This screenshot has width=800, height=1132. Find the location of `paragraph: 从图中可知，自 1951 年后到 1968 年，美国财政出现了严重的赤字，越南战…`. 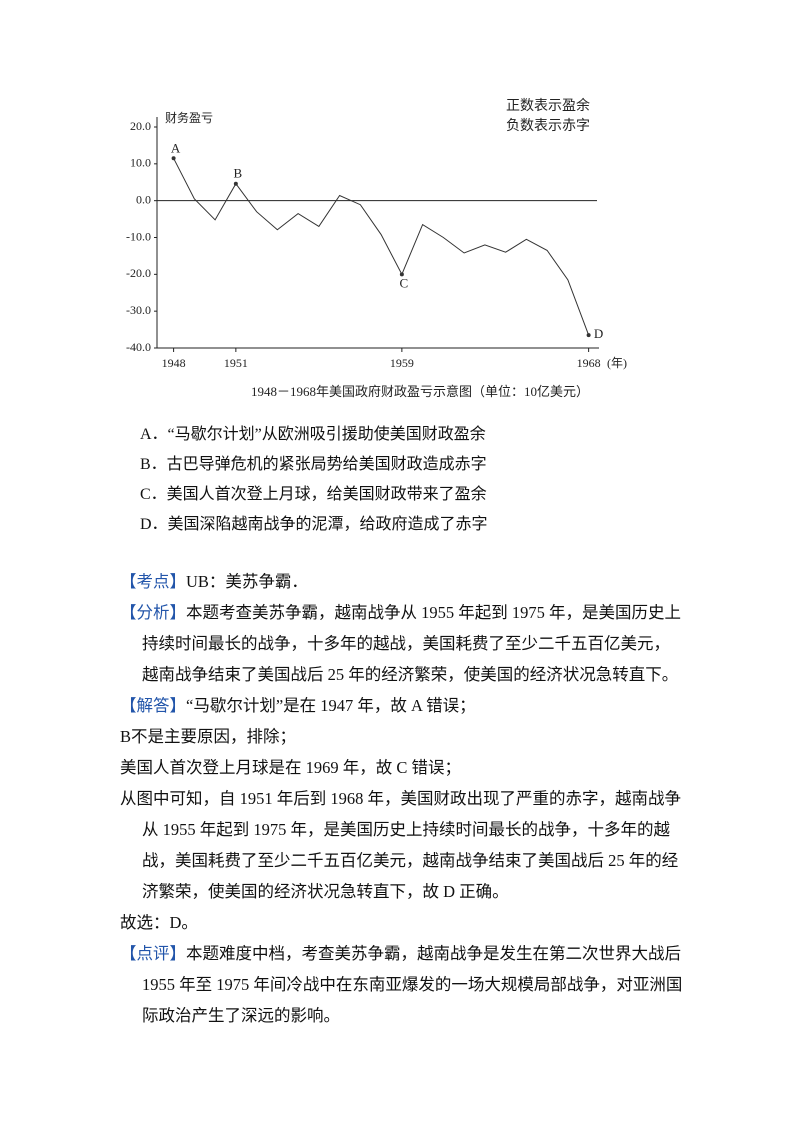

paragraph: 从图中可知，自 1951 年后到 1968 年，美国财政出现了严重的赤字，越南战… is located at coordinates (402, 845).